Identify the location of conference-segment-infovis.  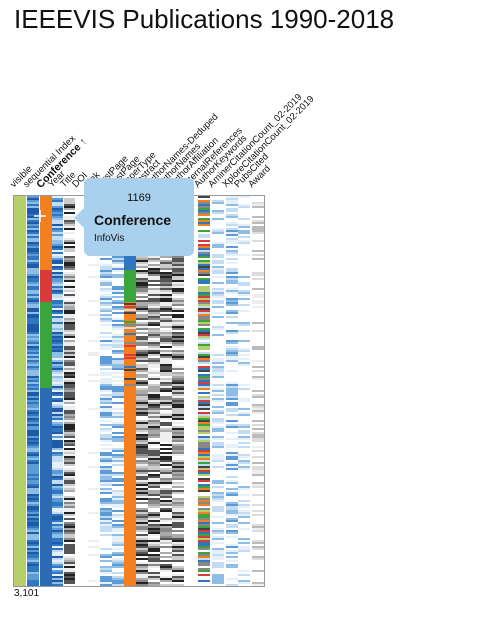
(46, 233).